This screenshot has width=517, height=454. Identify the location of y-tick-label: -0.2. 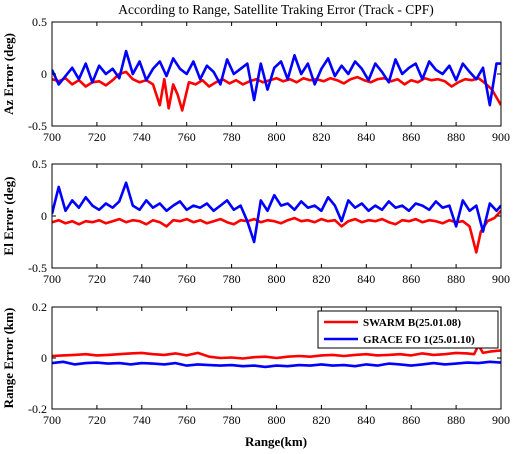
(37, 409).